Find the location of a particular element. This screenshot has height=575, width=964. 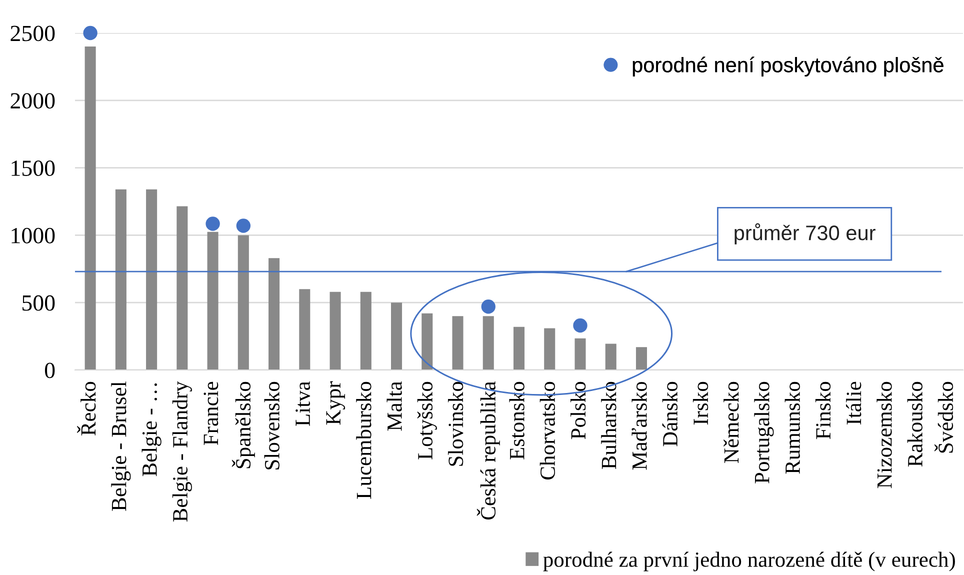

y-tick-label: 1500 is located at coordinates (33, 168).